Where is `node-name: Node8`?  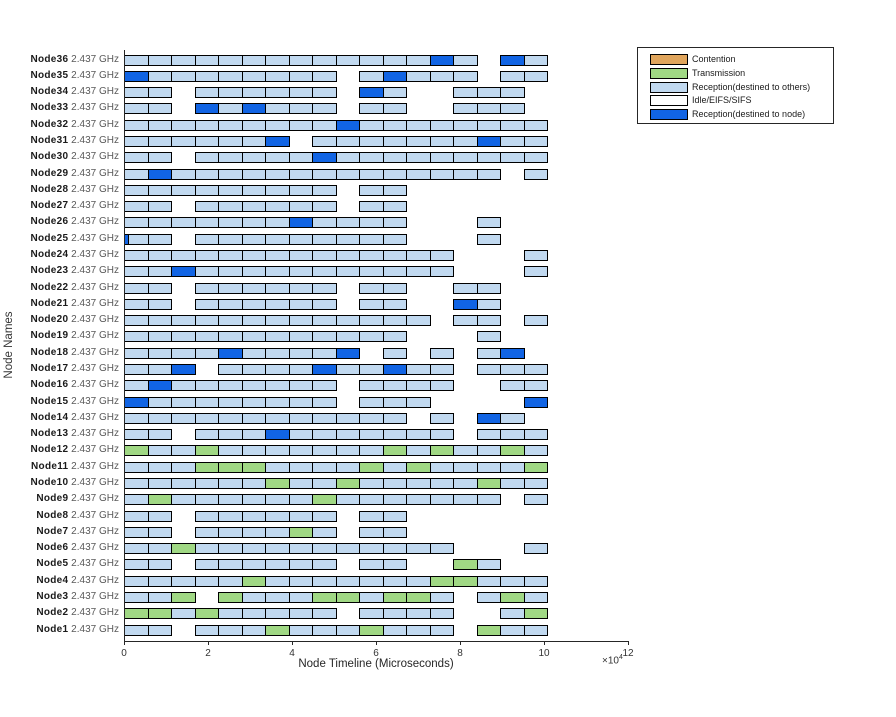 node-name: Node8 is located at coordinates (52, 515).